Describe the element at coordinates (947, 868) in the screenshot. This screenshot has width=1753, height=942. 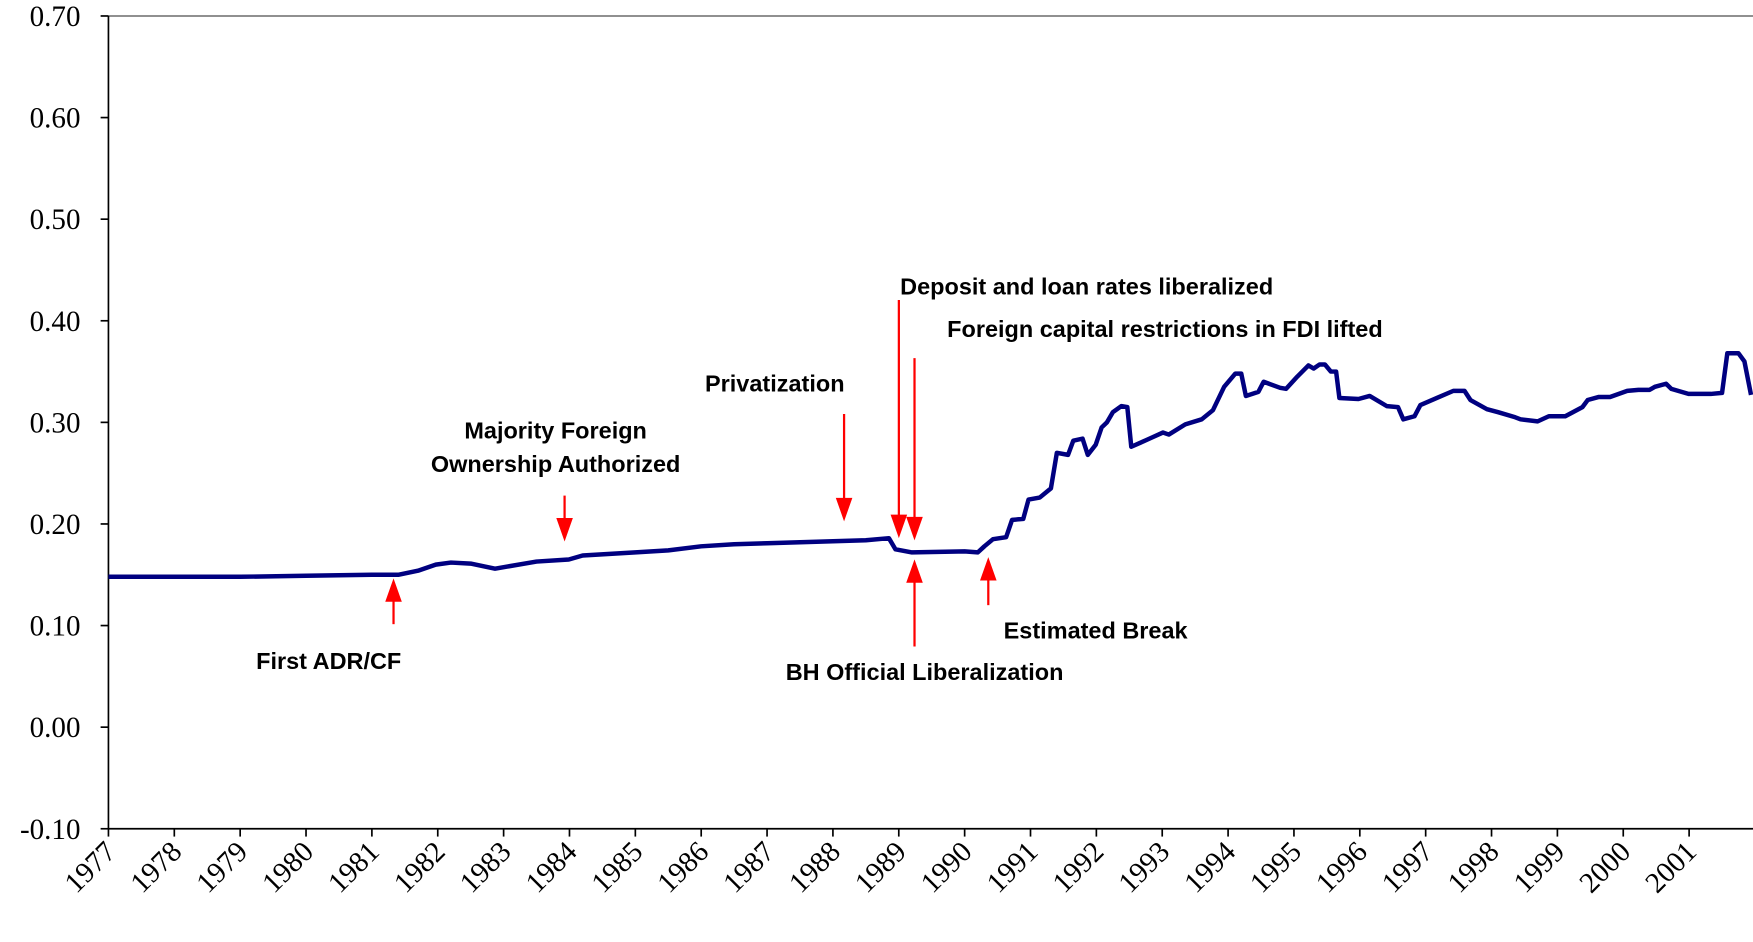
I see `x-tick-label: 1990` at that location.